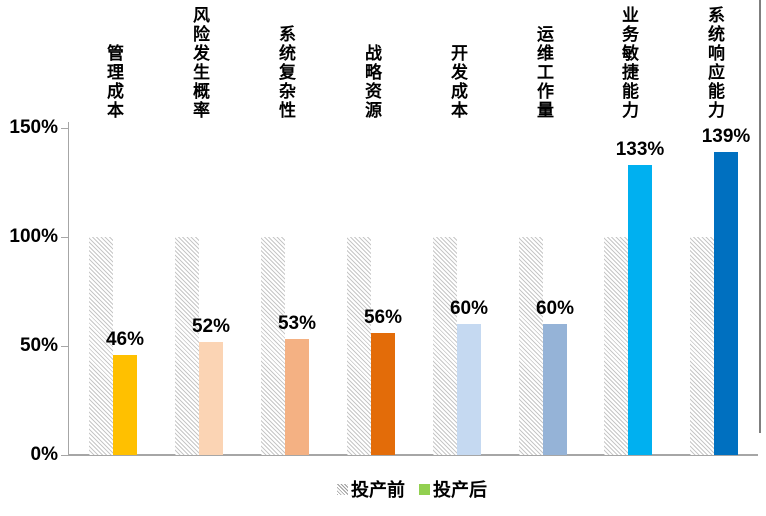 This screenshot has width=766, height=516. I want to click on frame-right-border, so click(760, 216).